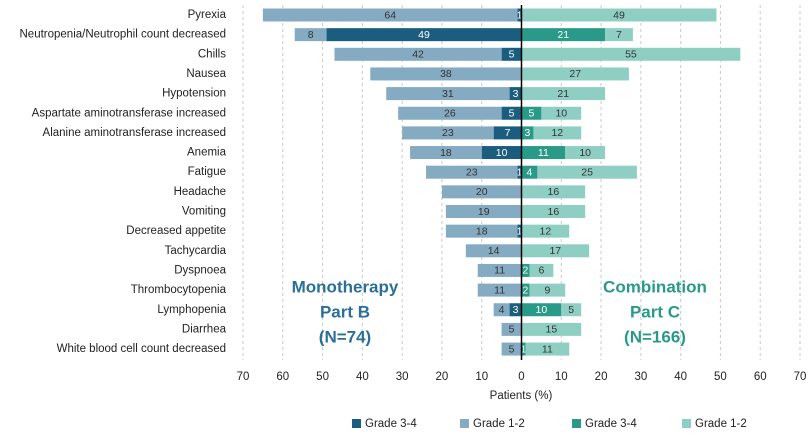  Describe the element at coordinates (134, 133) in the screenshot. I see `category-label: Alanine aminotransferase increased` at that location.